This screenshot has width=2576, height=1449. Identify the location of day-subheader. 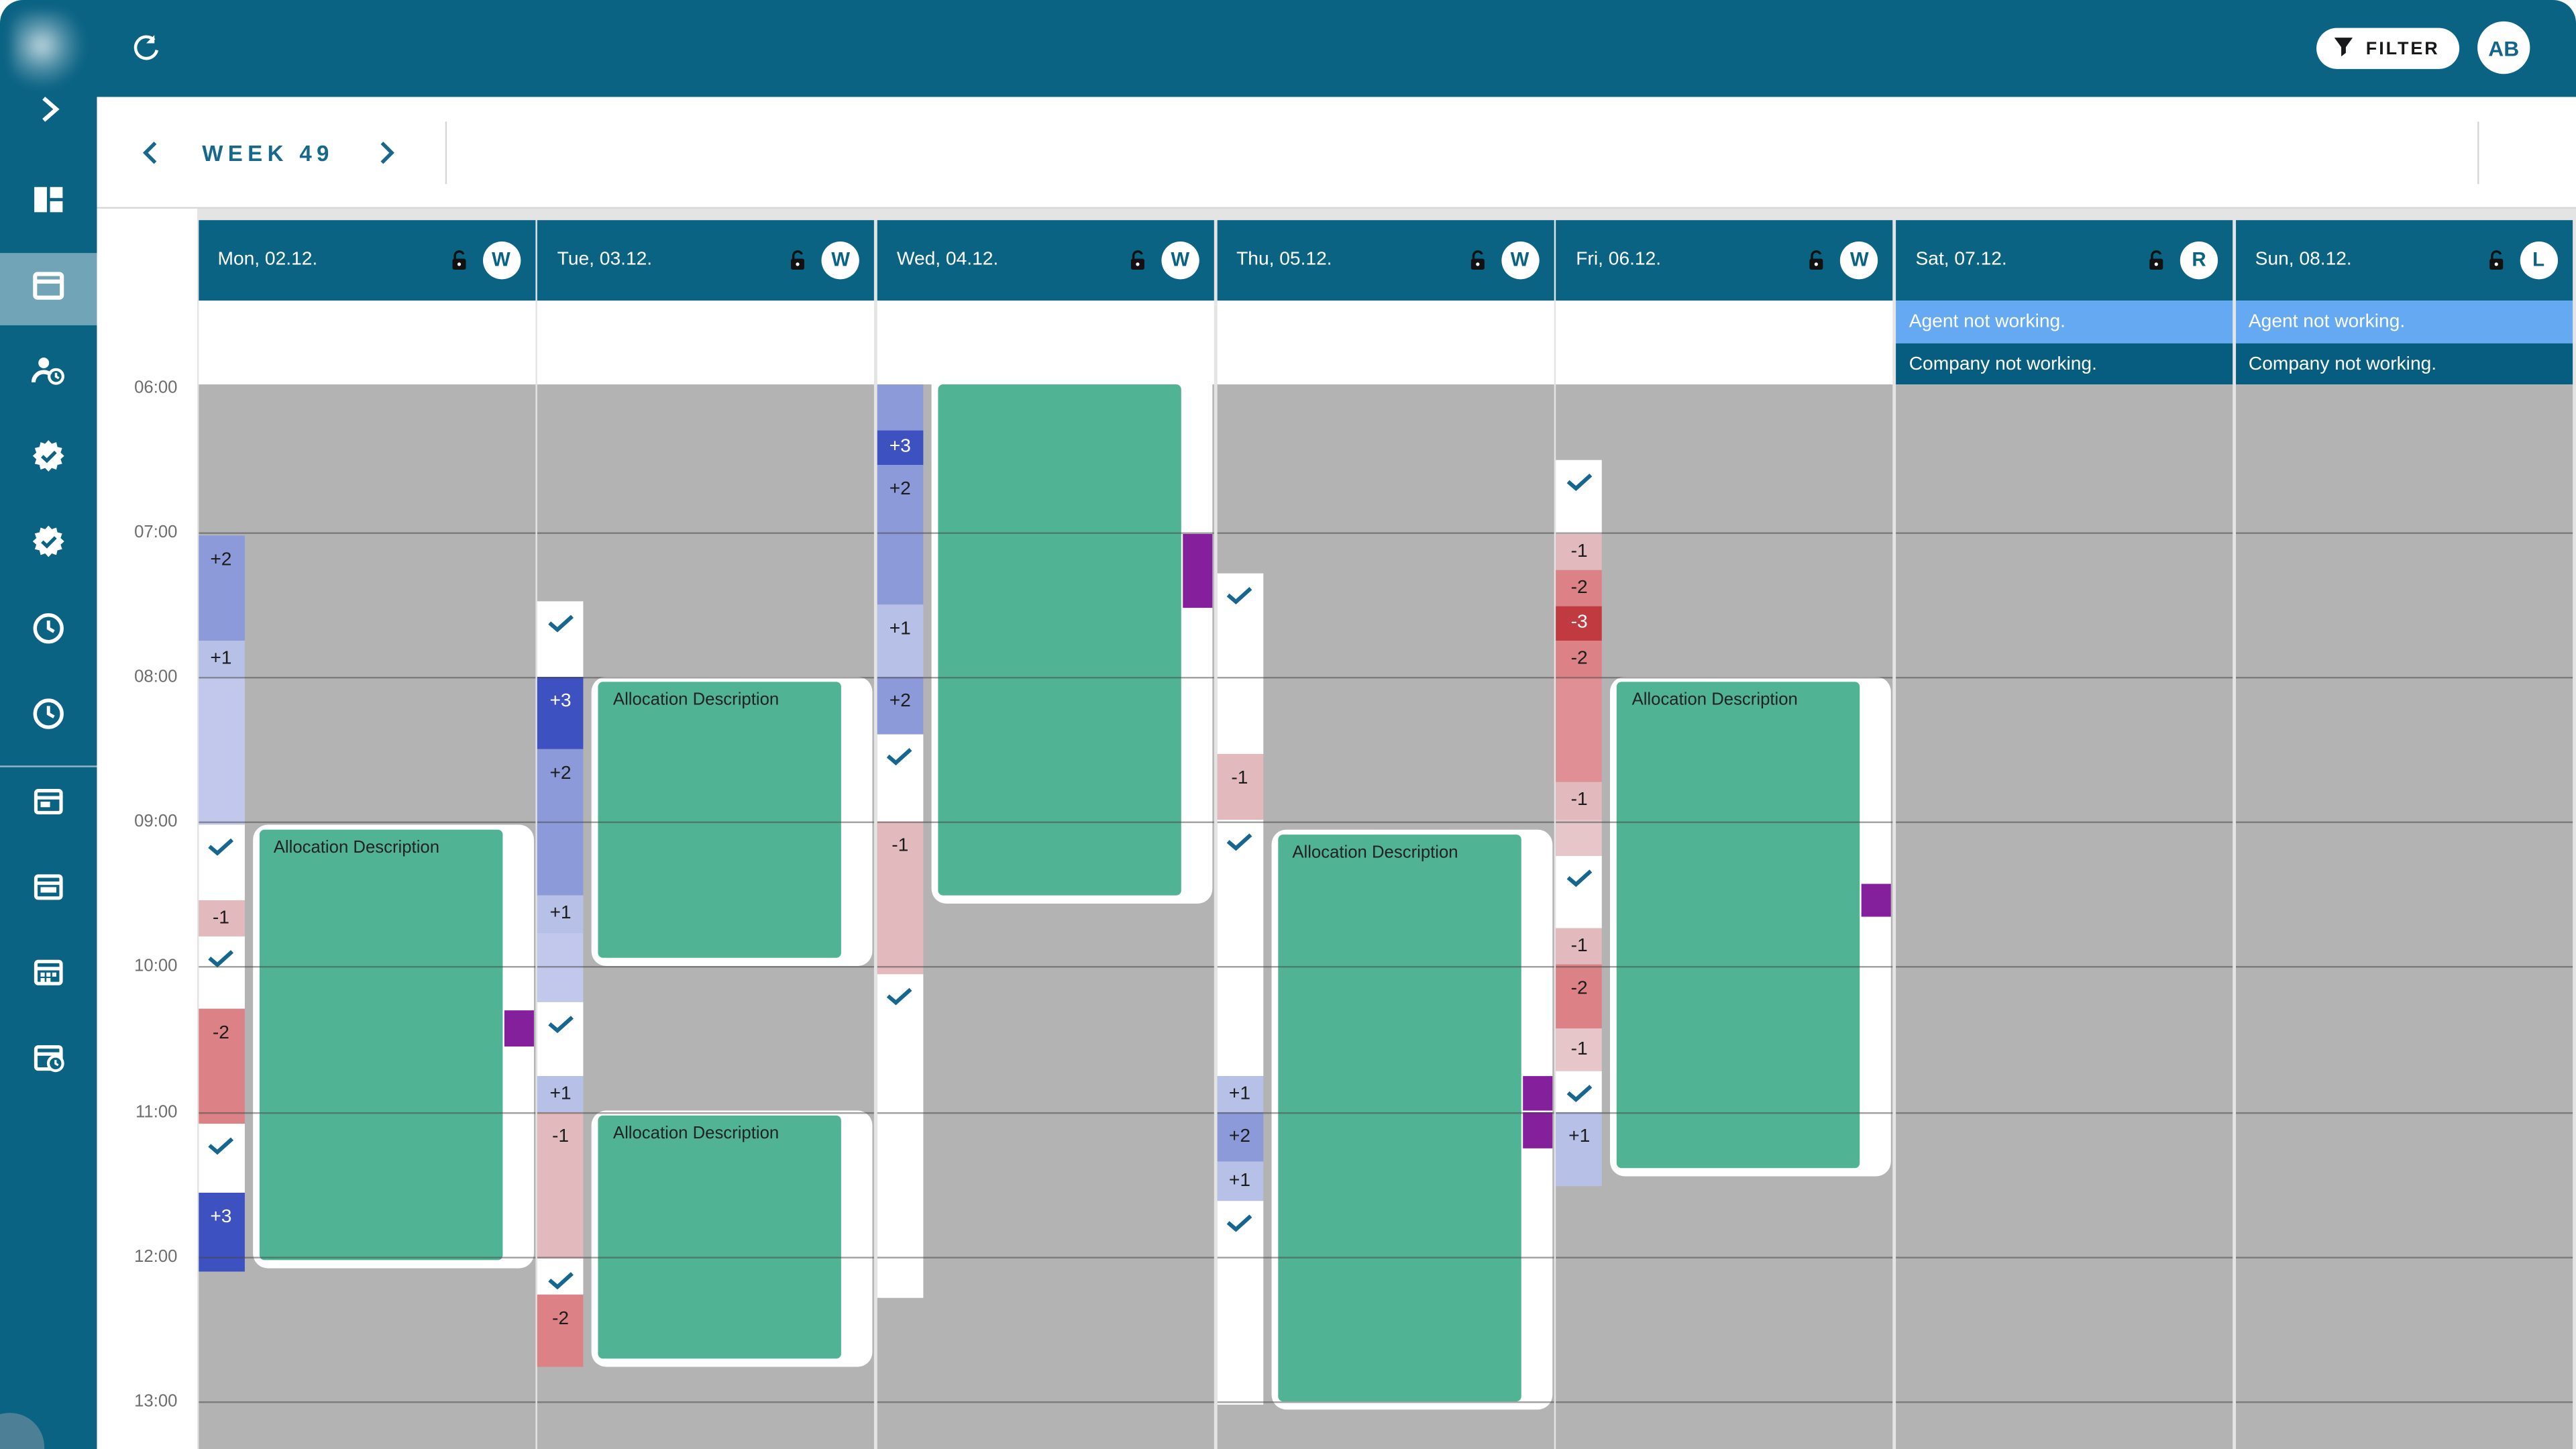
(706, 343).